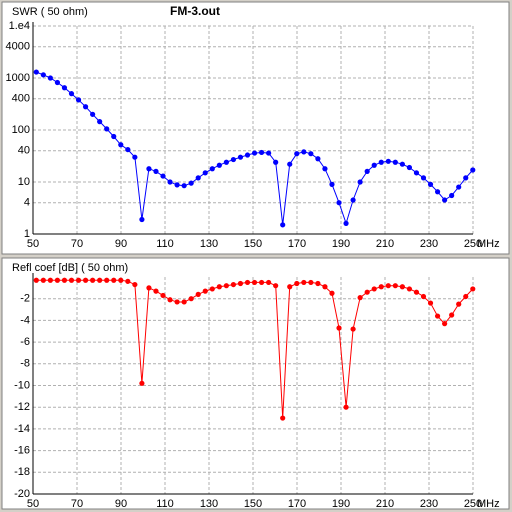 The height and width of the screenshot is (512, 512). Describe the element at coordinates (22, 494) in the screenshot. I see `y-tick-label: -20` at that location.